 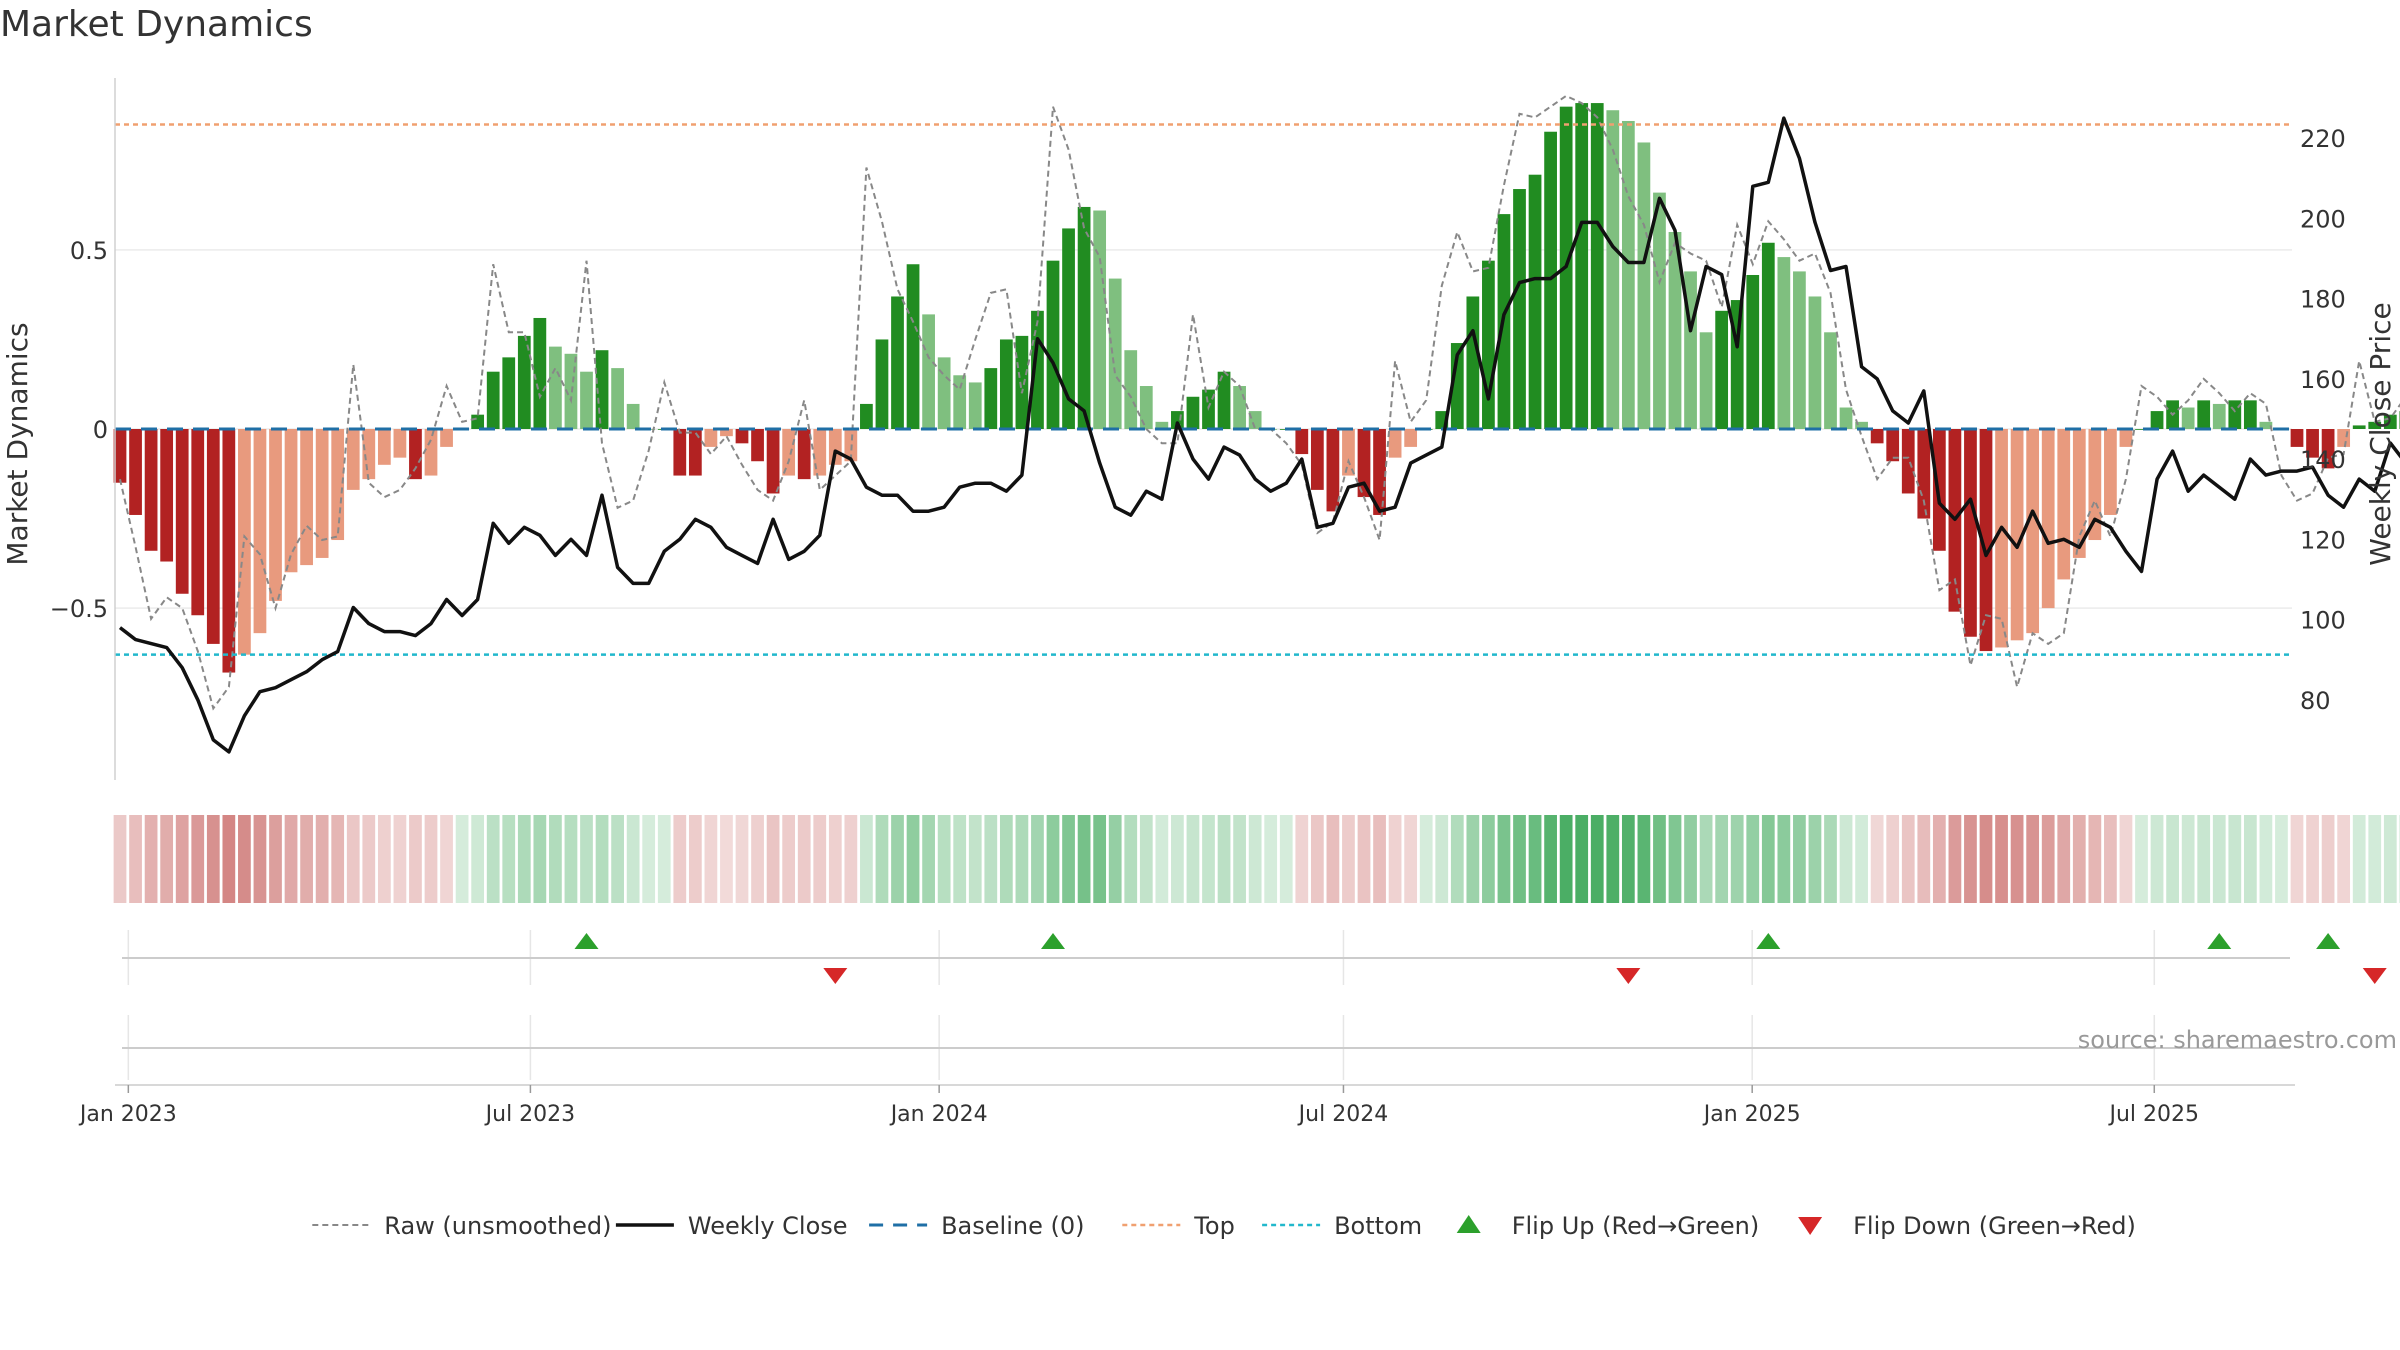 I want to click on lower-empty-panel, so click(x=1205, y=1066).